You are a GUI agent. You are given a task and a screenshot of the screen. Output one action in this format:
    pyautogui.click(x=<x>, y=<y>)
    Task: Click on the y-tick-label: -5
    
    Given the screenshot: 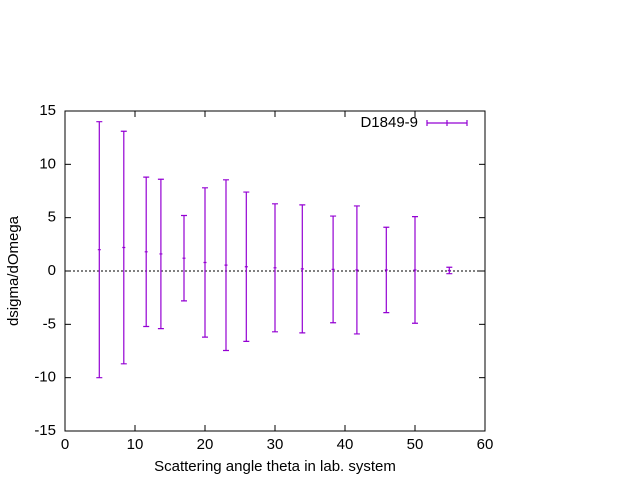 What is the action you would take?
    pyautogui.click(x=49, y=323)
    